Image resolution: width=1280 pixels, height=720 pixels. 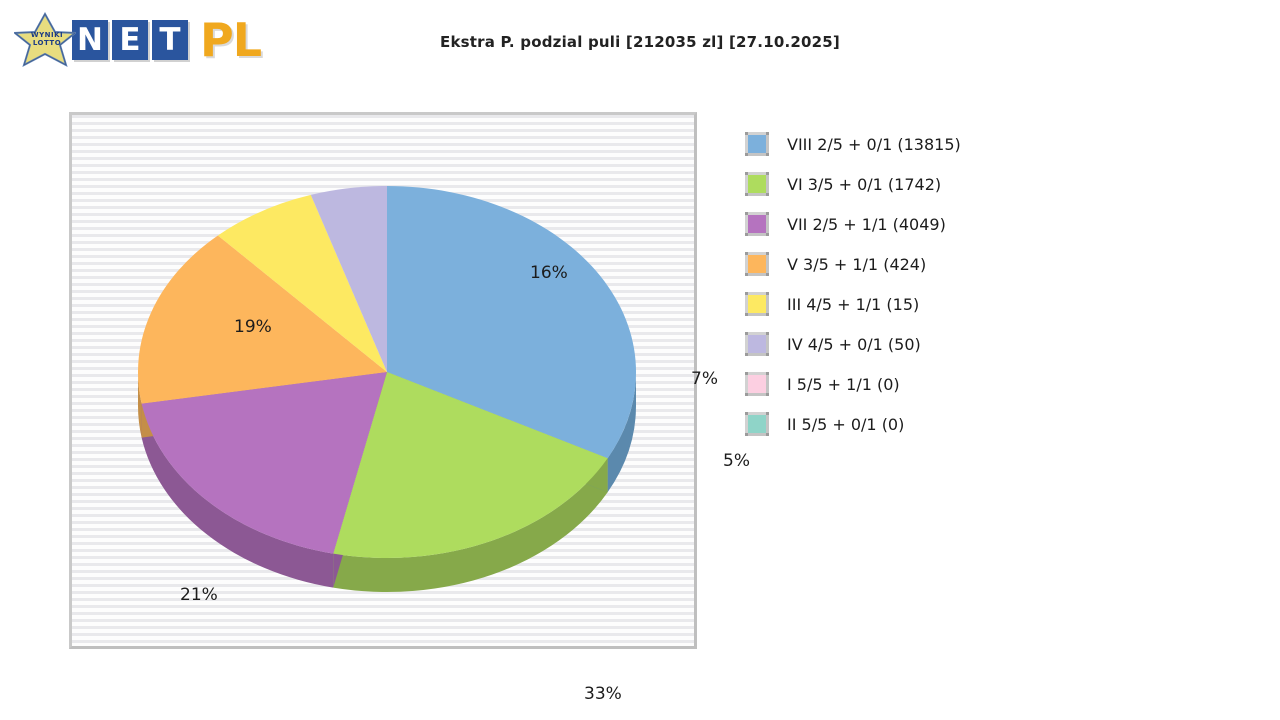 What do you see at coordinates (90, 40) in the screenshot?
I see `logo-letter-n: N` at bounding box center [90, 40].